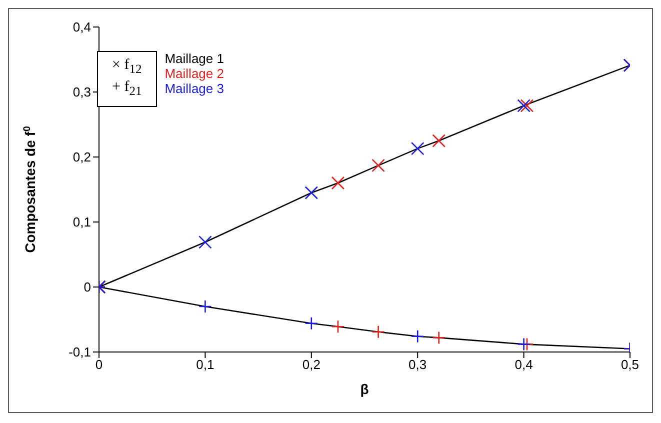 This screenshot has width=661, height=423. I want to click on x-tick-label: 0,4, so click(523, 364).